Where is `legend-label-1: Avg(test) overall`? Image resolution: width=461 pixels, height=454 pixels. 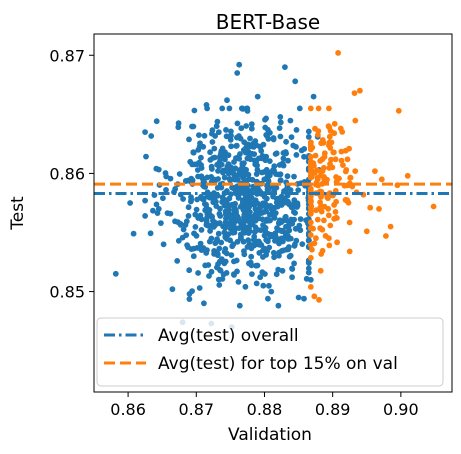
legend-label-1: Avg(test) overall is located at coordinates (228, 336).